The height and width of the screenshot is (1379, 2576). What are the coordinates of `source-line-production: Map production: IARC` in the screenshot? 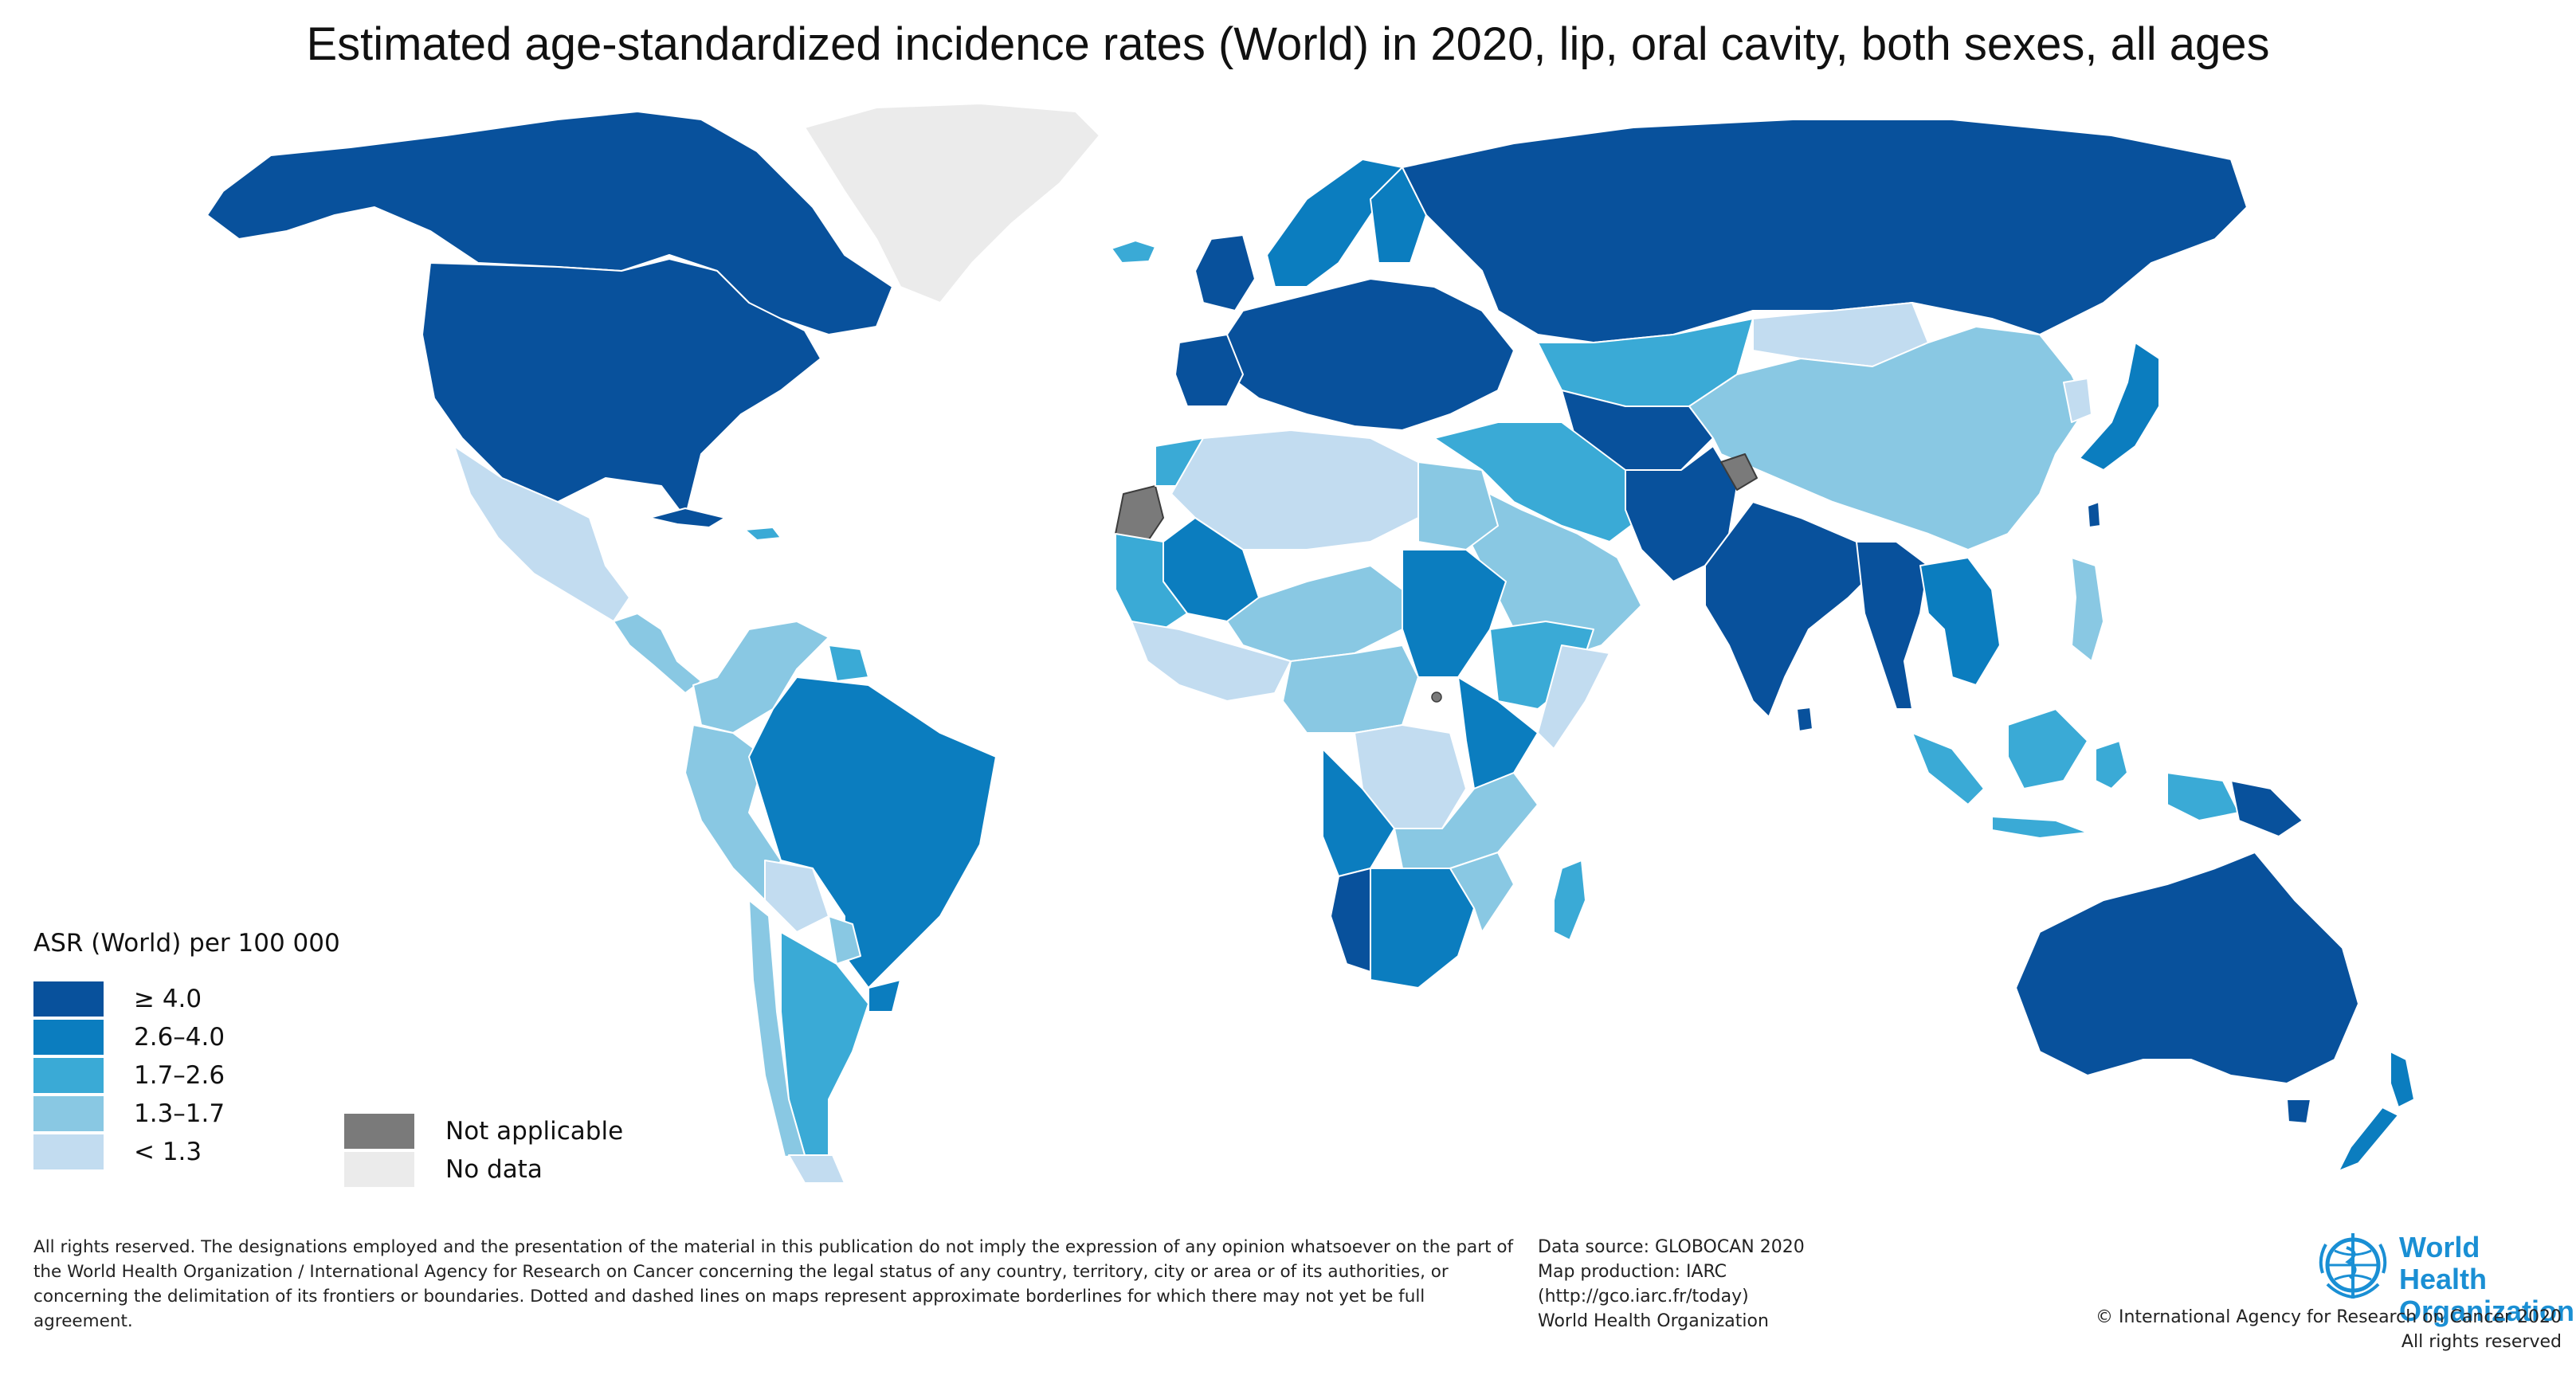 It's located at (1632, 1272).